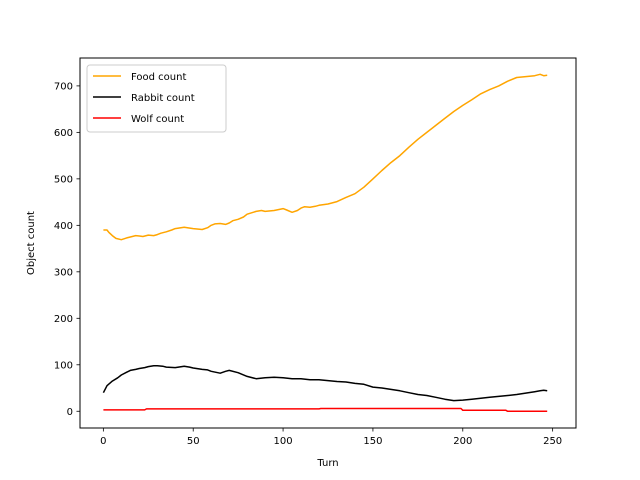 The image size is (640, 480). What do you see at coordinates (462, 441) in the screenshot?
I see `x-tick-label: 200` at bounding box center [462, 441].